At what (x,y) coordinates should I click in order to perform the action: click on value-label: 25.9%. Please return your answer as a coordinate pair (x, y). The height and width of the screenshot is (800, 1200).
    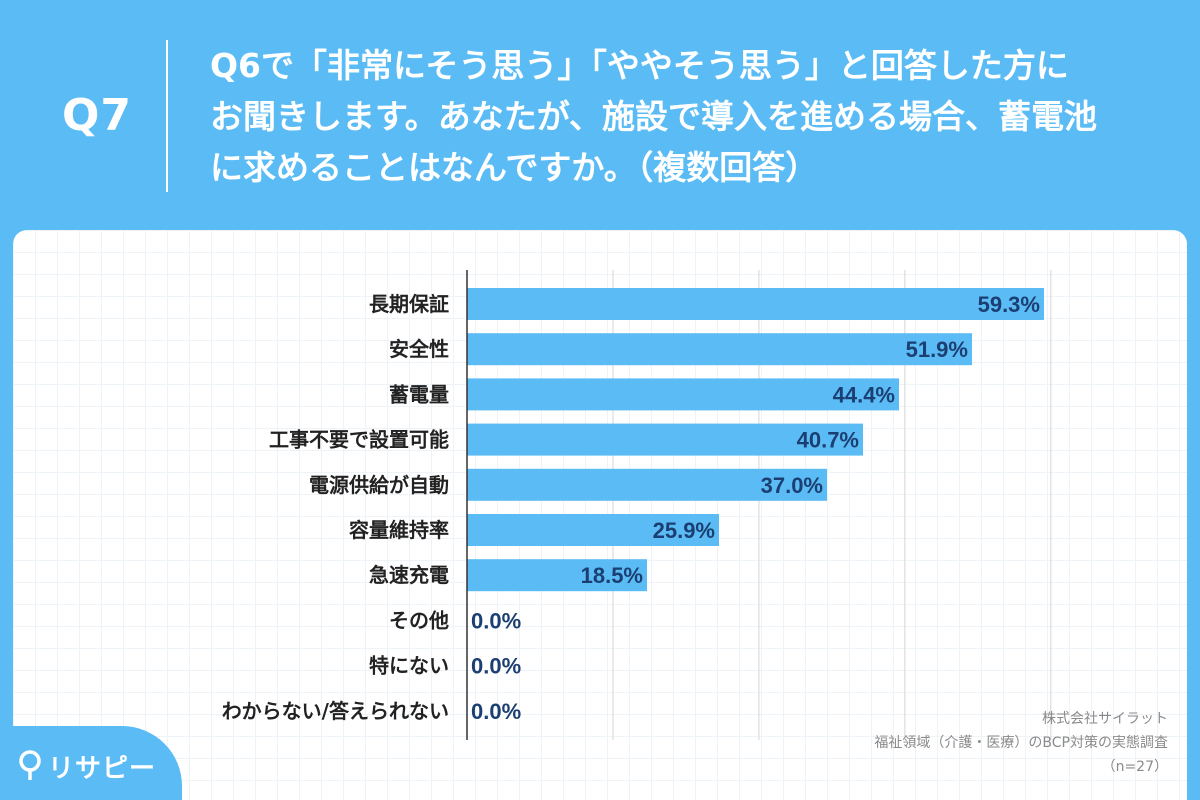
    Looking at the image, I should click on (684, 530).